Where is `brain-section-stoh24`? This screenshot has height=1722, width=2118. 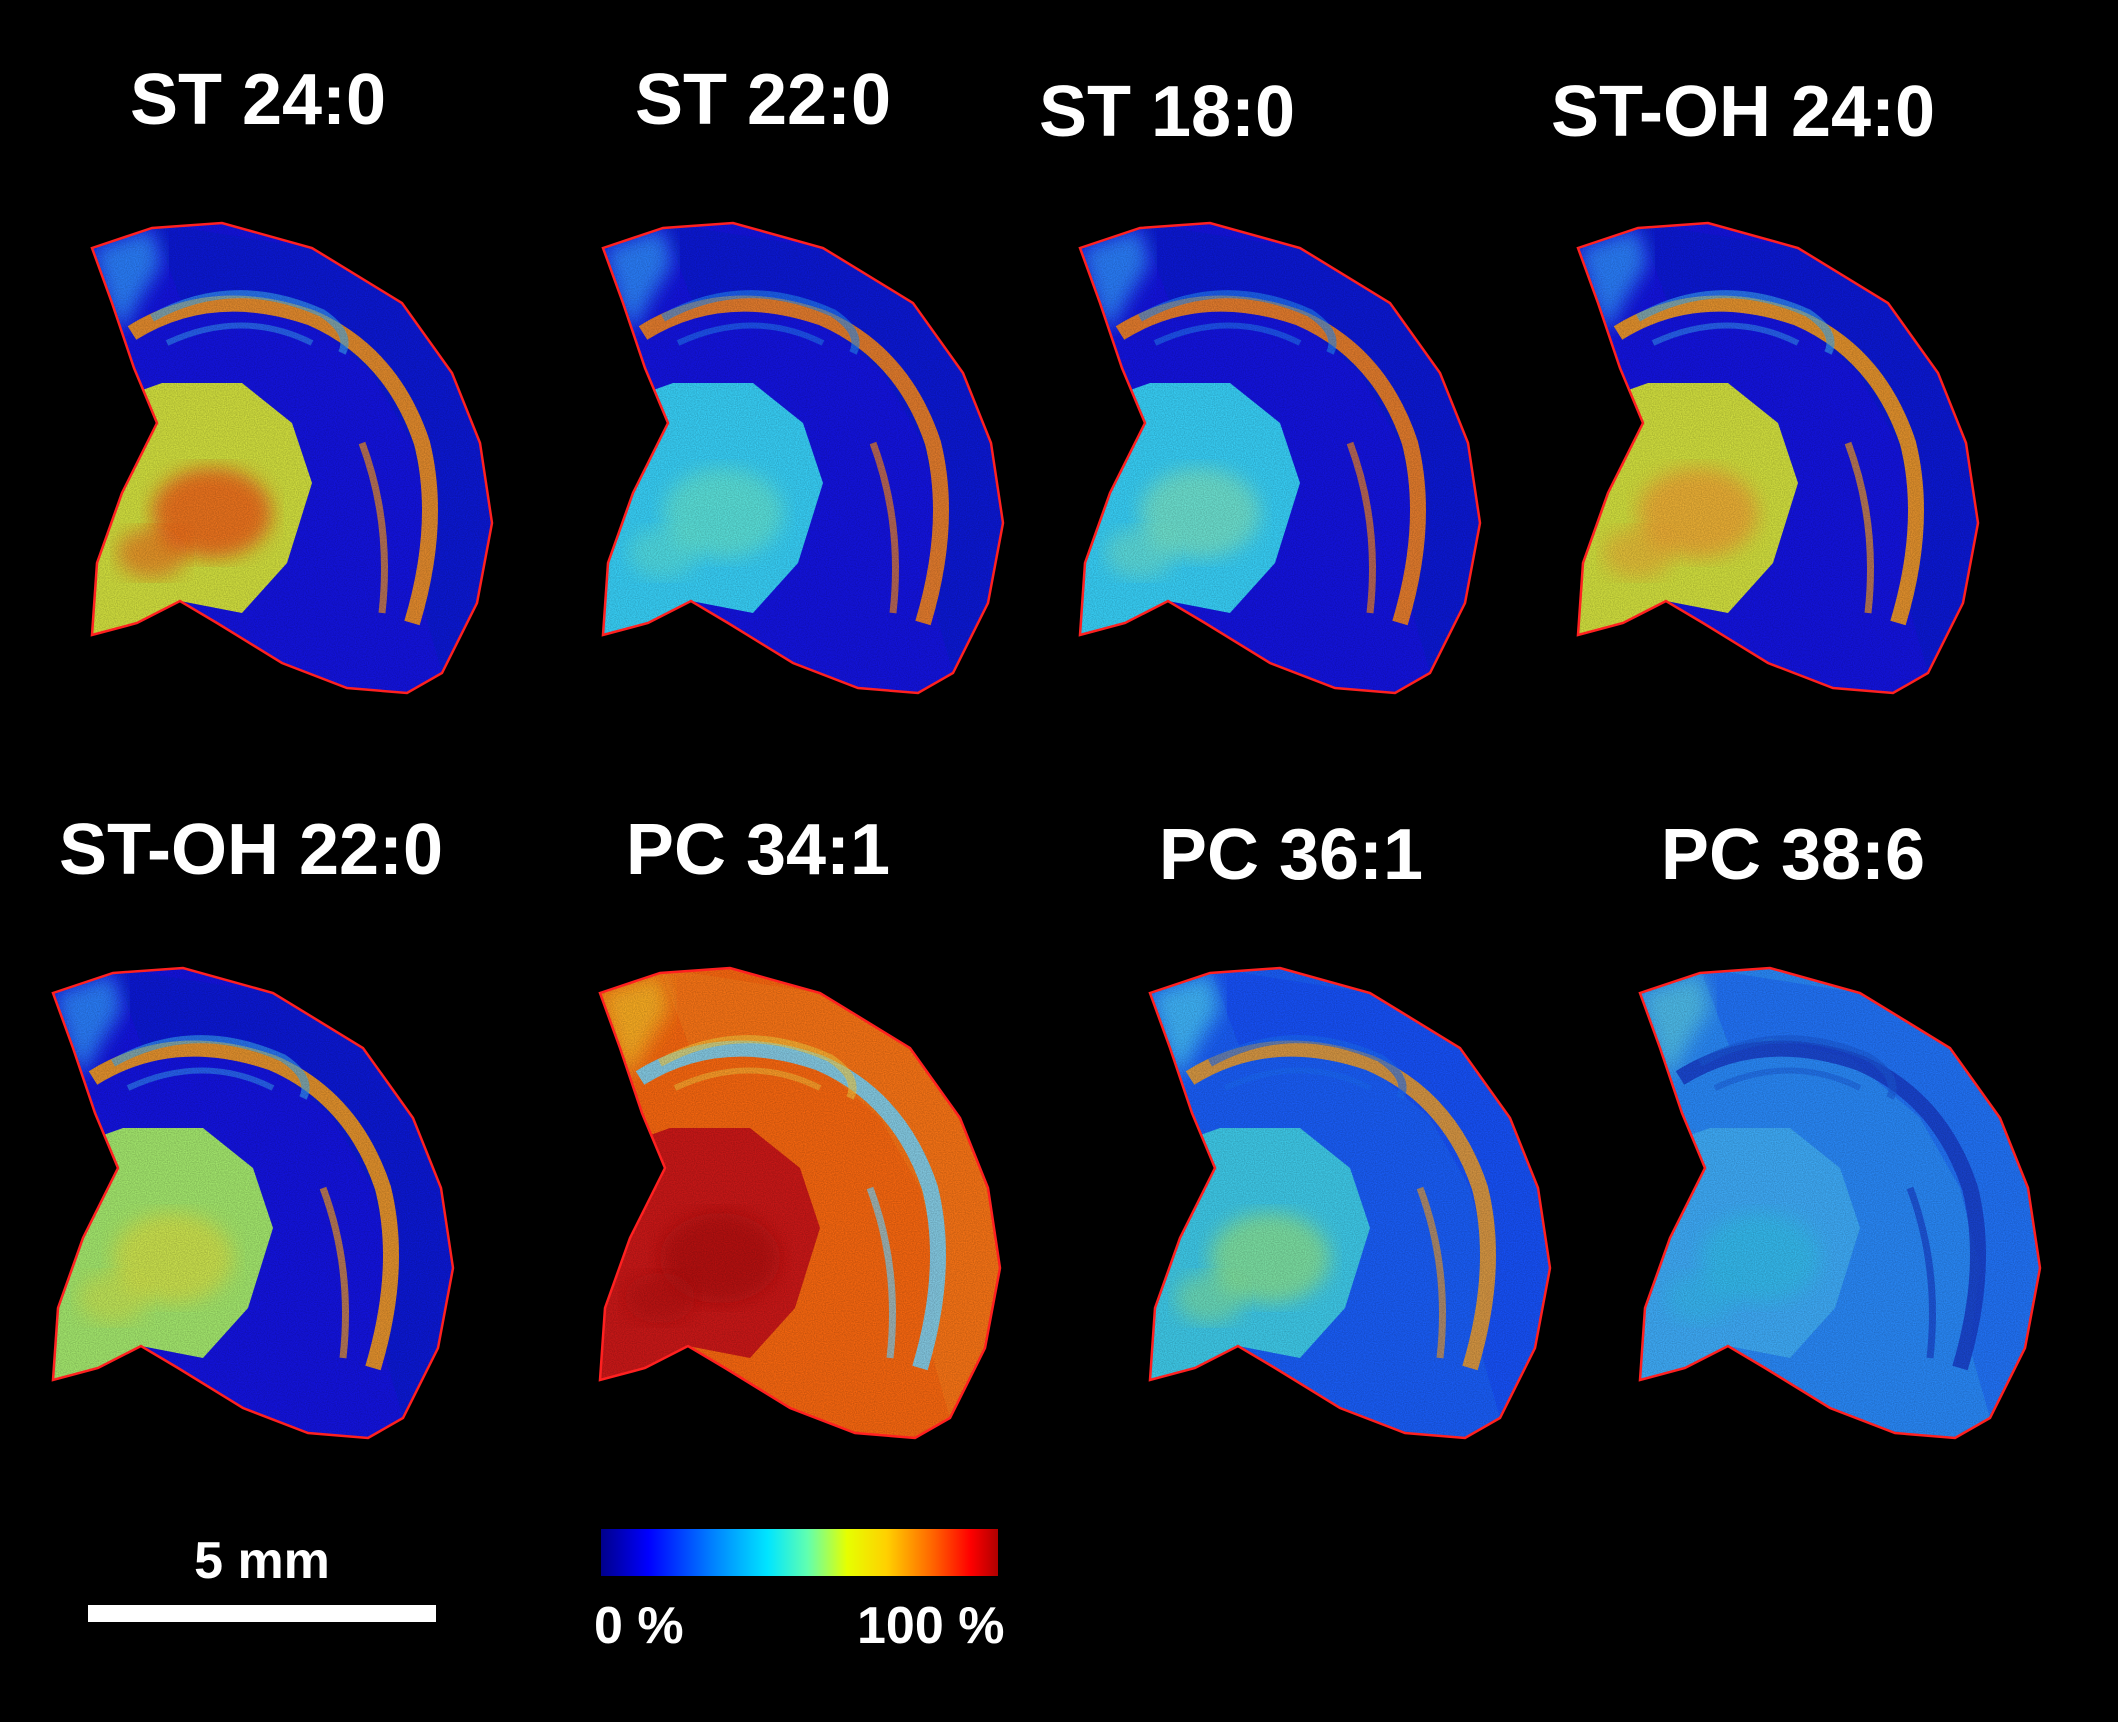 brain-section-stoh24 is located at coordinates (1778, 458).